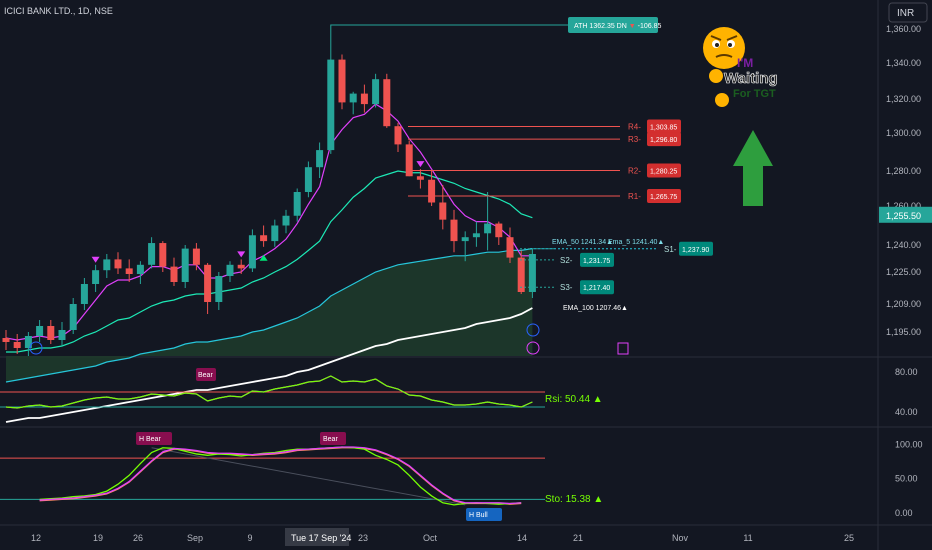  I want to click on event-marker-icon, so click(533, 330).